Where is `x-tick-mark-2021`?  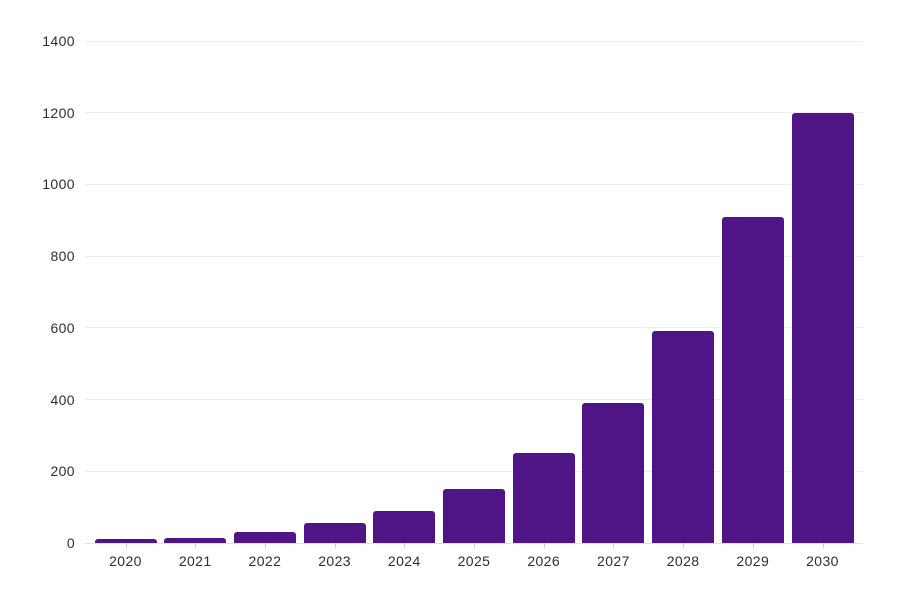 x-tick-mark-2021 is located at coordinates (196, 545).